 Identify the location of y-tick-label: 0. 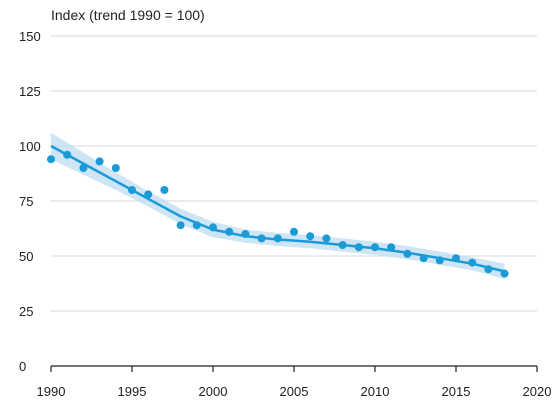
(22, 366).